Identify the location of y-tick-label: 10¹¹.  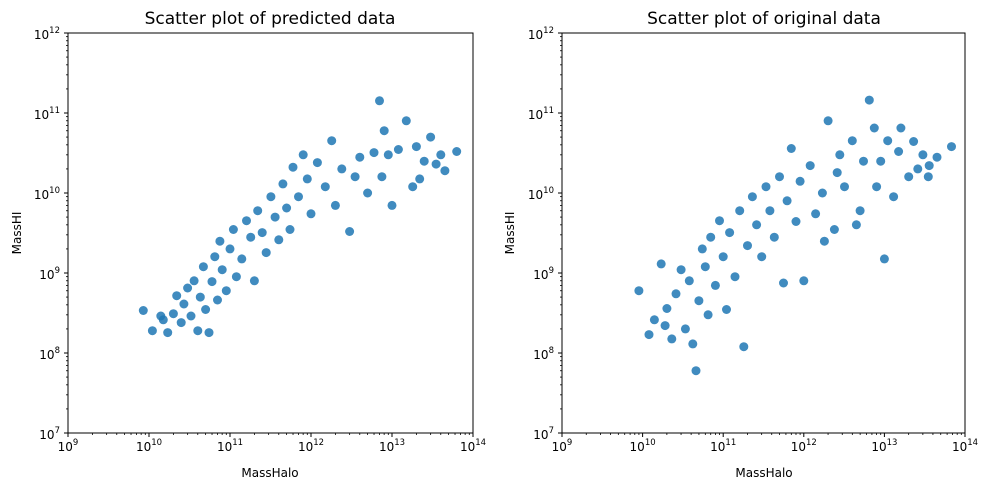
(47, 114).